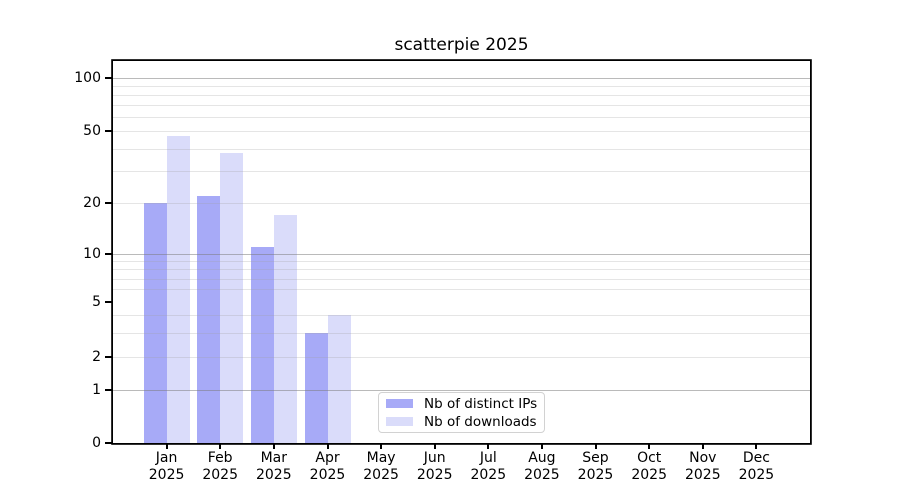 This screenshot has height=500, width=900. What do you see at coordinates (92, 131) in the screenshot?
I see `y-tick-label: 50` at bounding box center [92, 131].